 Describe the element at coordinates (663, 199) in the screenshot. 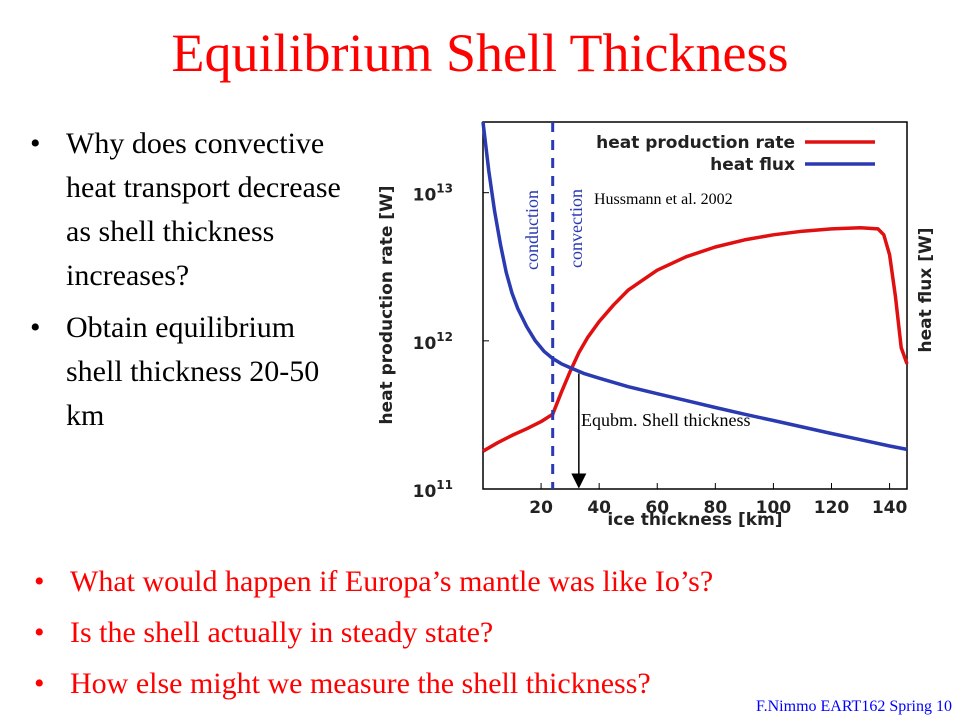

I see `citation-label: Hussmann et al. 2002` at that location.